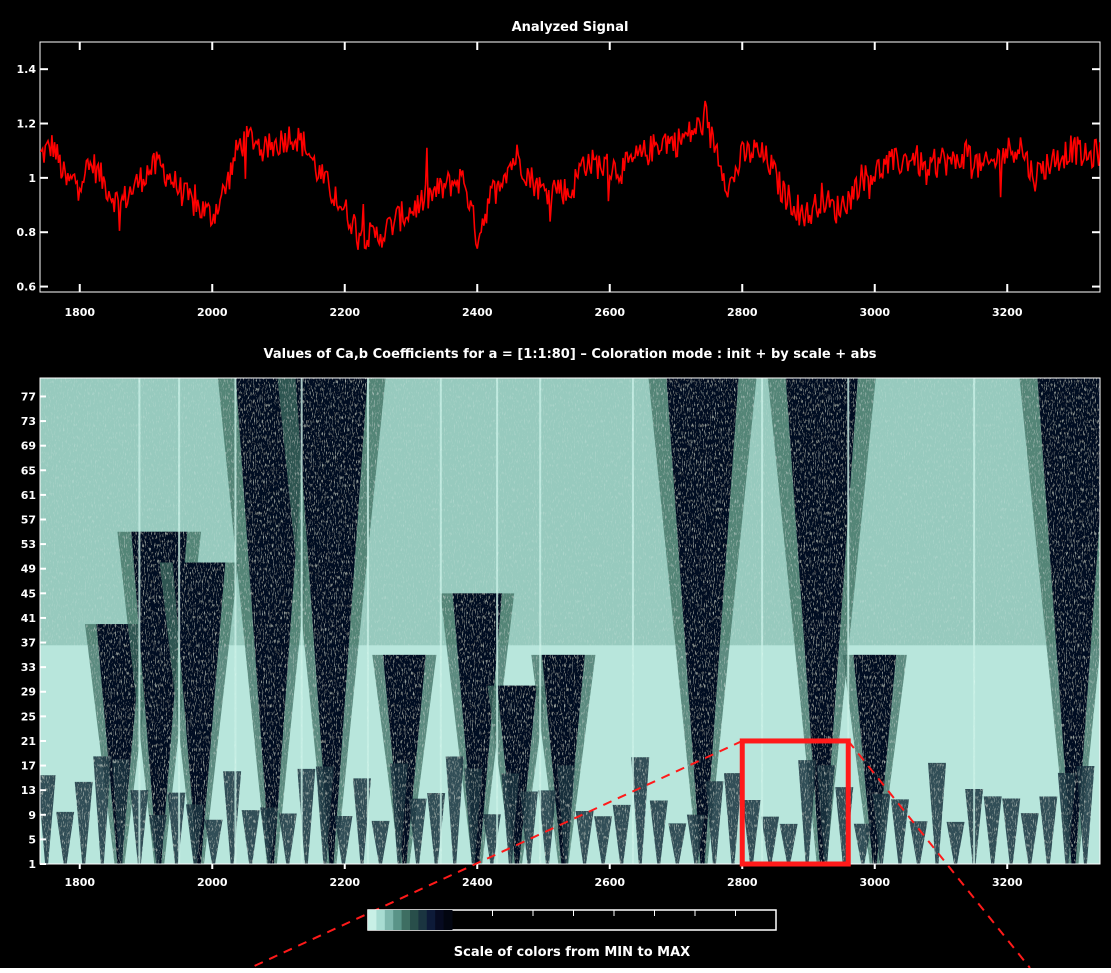 The height and width of the screenshot is (973, 1111). I want to click on signal-y-tick-label: 1.2, so click(27, 124).